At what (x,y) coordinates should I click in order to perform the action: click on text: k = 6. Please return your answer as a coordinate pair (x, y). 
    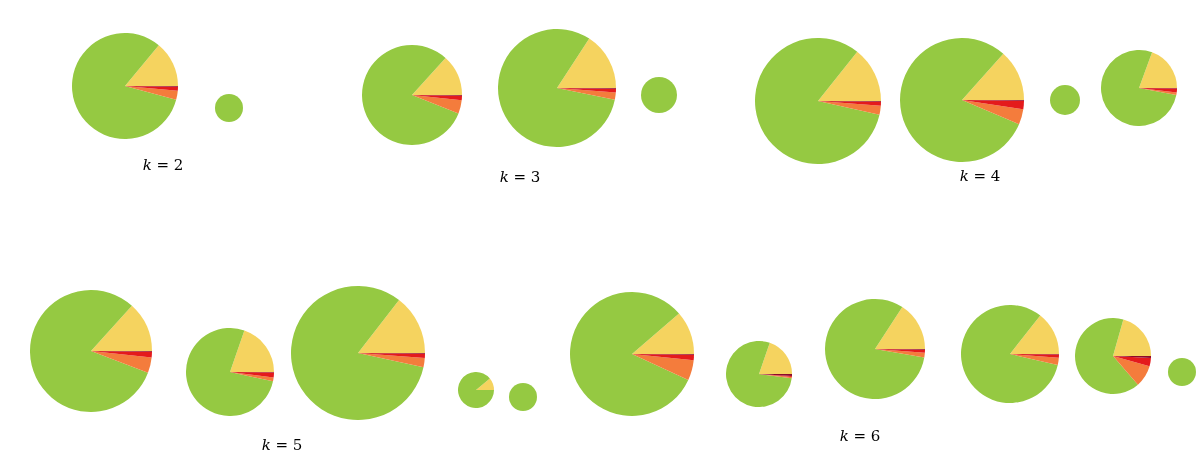
    Looking at the image, I should click on (860, 436).